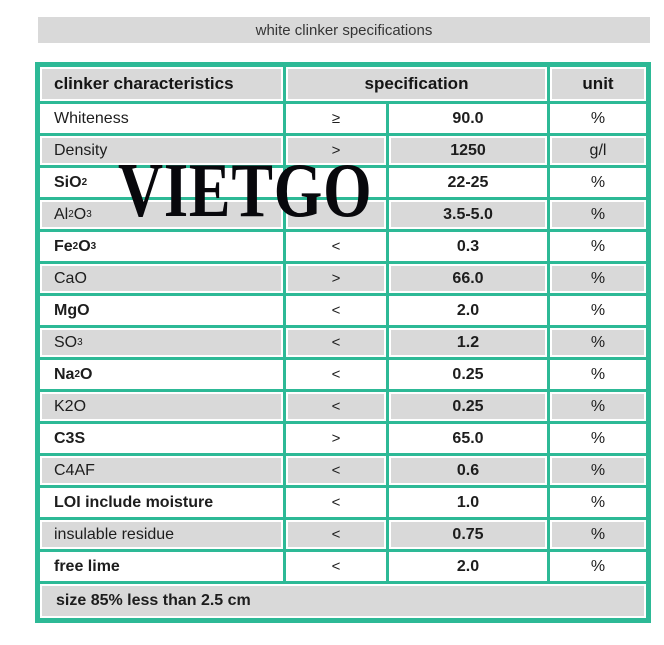 This screenshot has width=664, height=645. I want to click on row-7-value: 1.2, so click(468, 342).